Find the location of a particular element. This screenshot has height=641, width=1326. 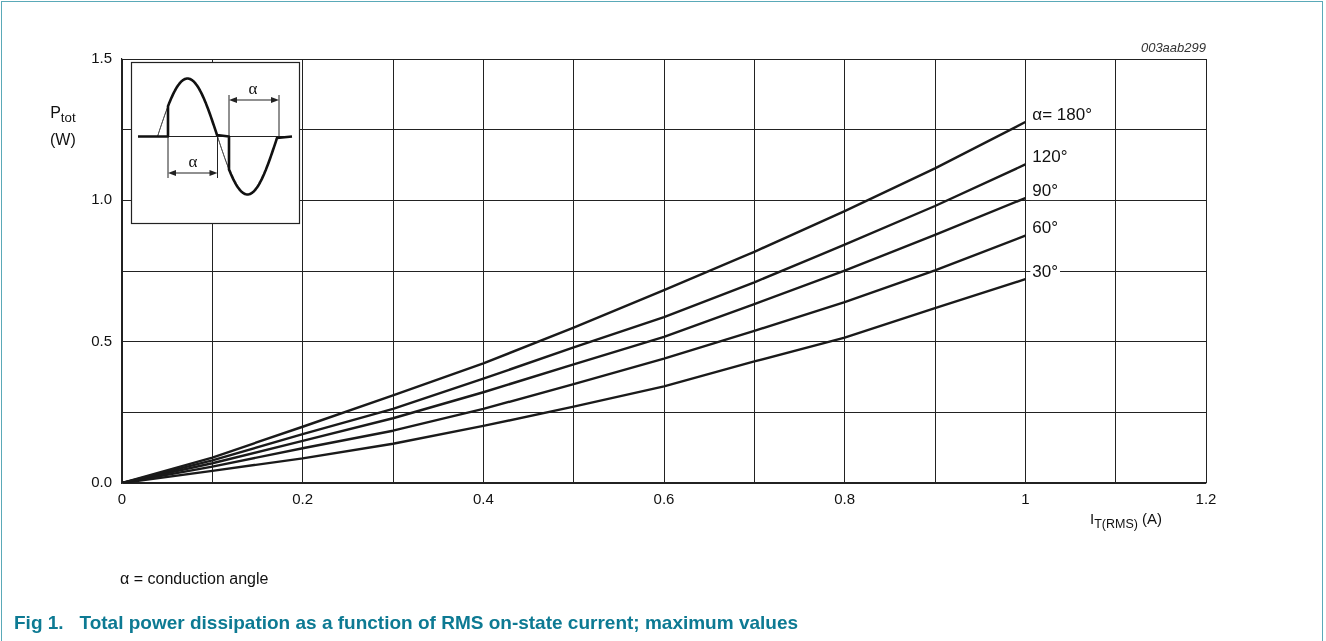

text: Fig 1. Total power dissipation as a function of RMS on-state current; maximum values is located at coordinates (406, 623).